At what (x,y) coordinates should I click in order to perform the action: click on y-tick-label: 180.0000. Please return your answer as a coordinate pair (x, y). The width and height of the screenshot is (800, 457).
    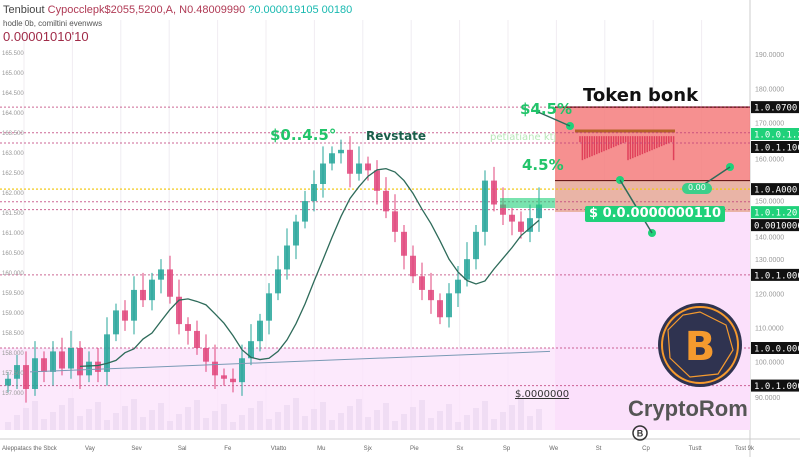
    Looking at the image, I should click on (769, 89).